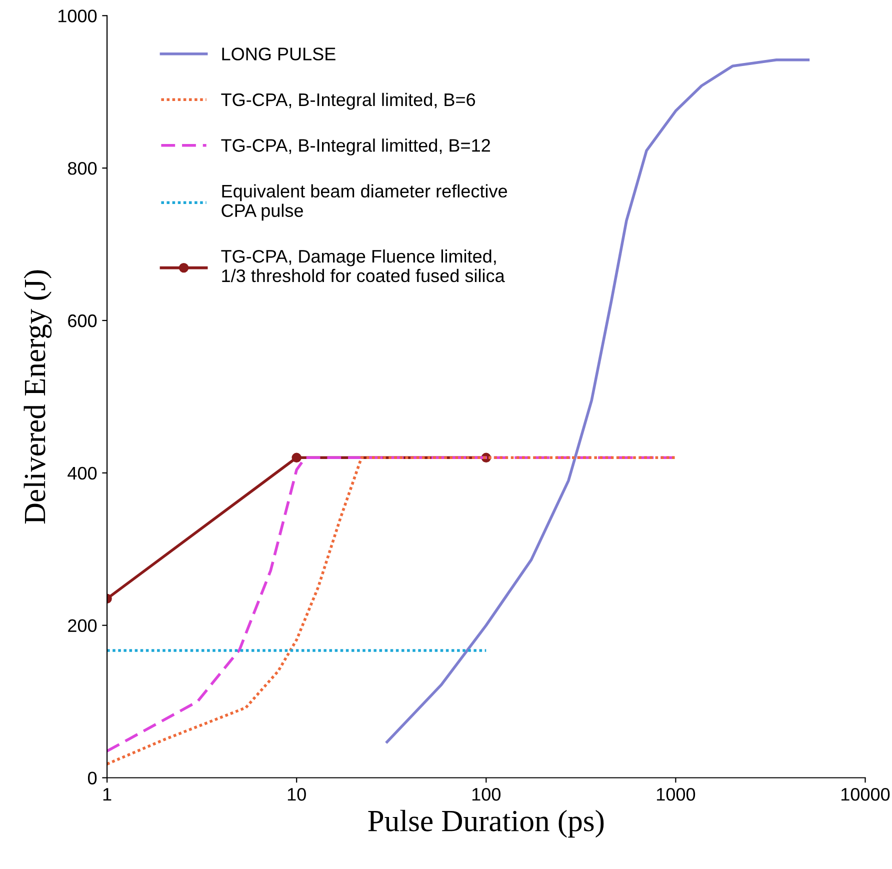  Describe the element at coordinates (348, 101) in the screenshot. I see `legend-label: TG-CPA, B-Integral limited, B=6` at that location.